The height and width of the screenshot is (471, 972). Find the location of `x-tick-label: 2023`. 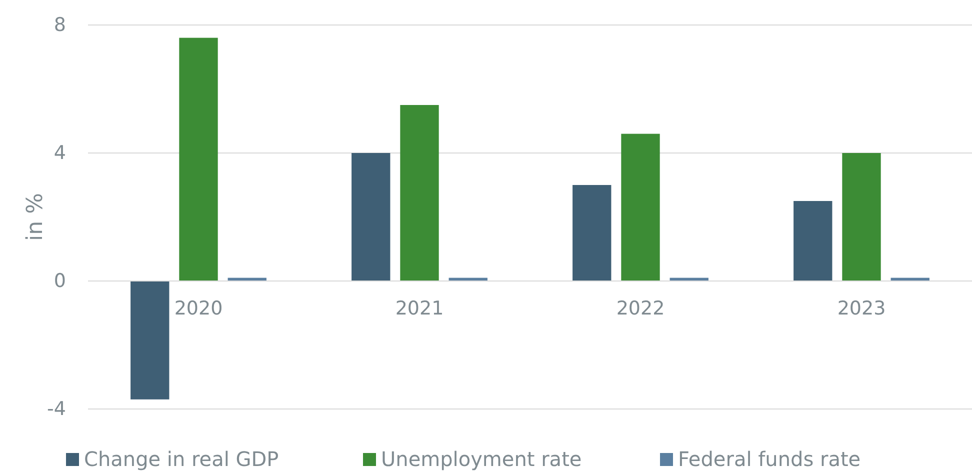

x-tick-label: 2023 is located at coordinates (861, 308).